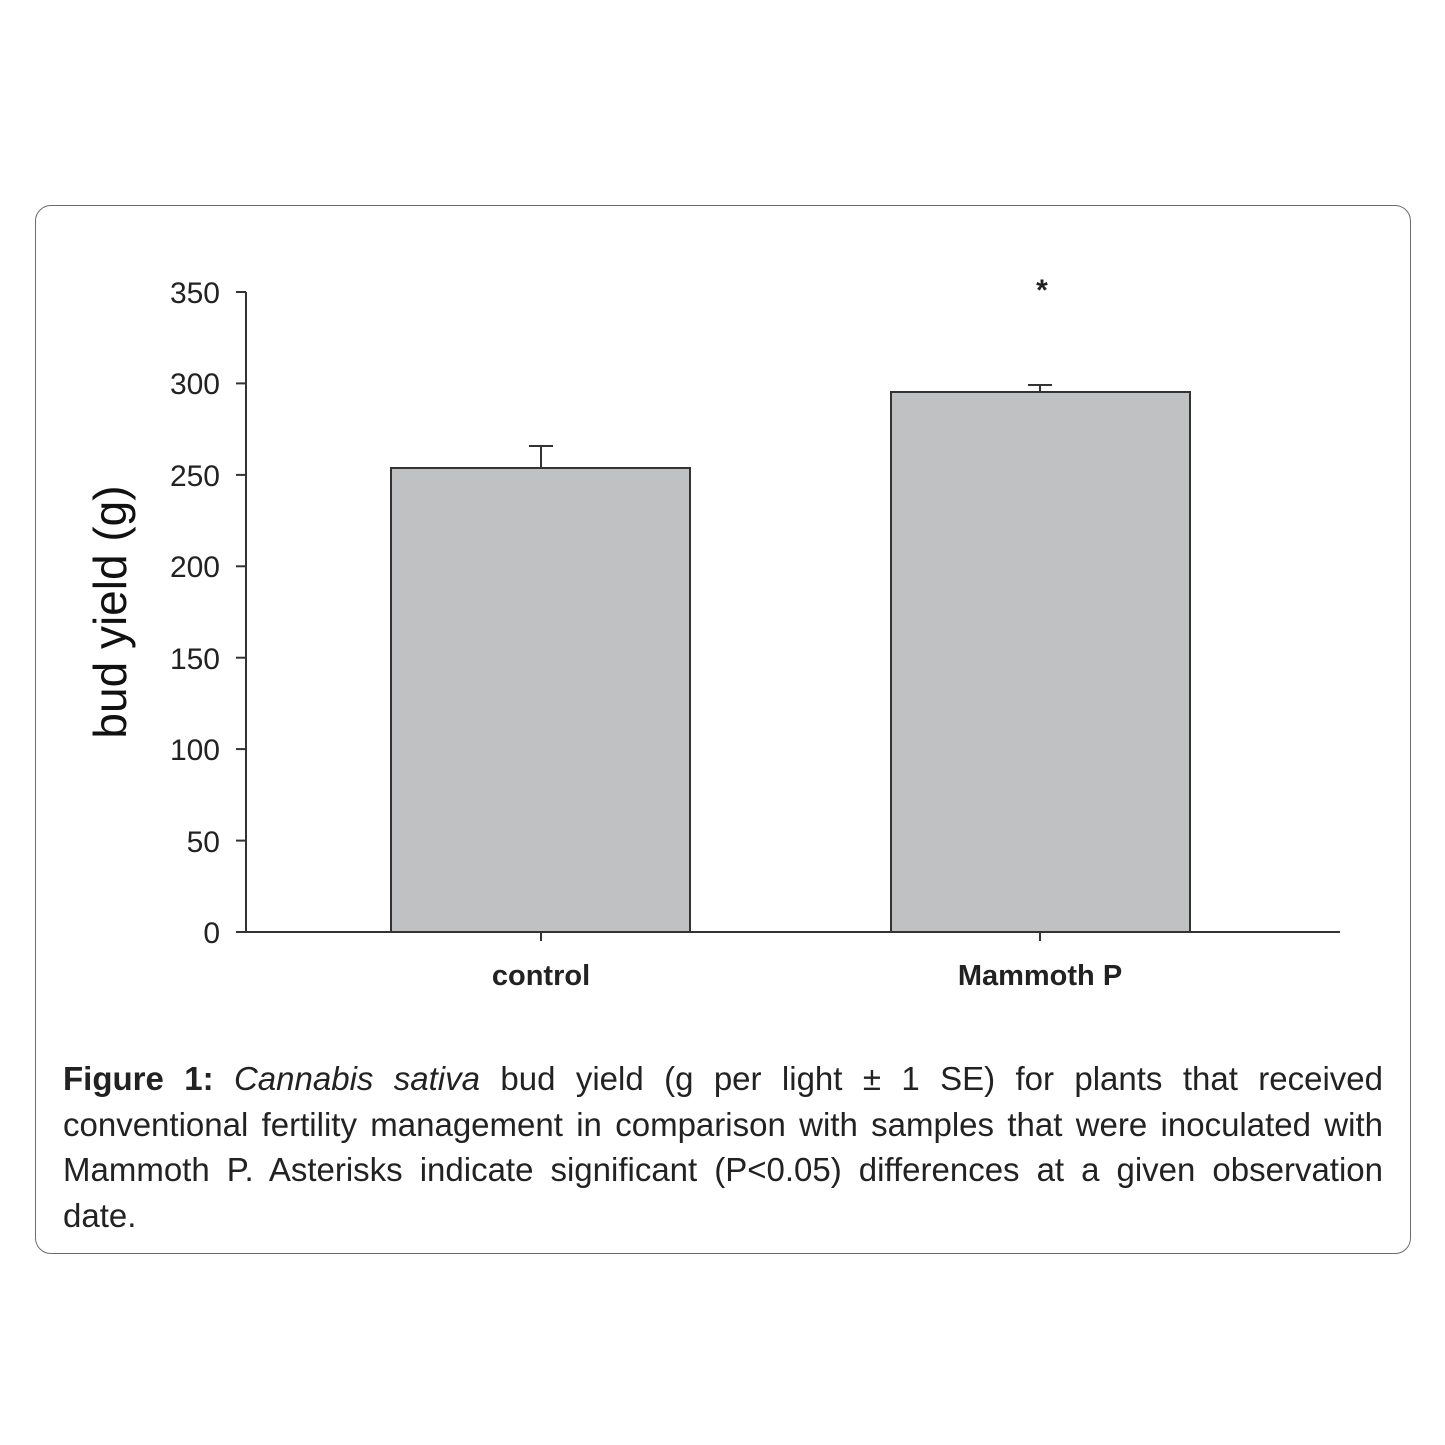  I want to click on y-axis-title: bud yield (g), so click(110, 611).